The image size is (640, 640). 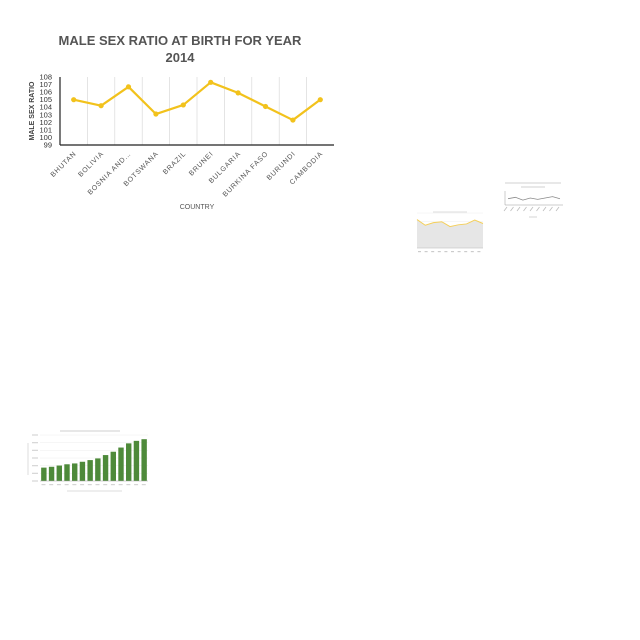 I want to click on x-axis-label: COUNTRY, so click(x=197, y=207).